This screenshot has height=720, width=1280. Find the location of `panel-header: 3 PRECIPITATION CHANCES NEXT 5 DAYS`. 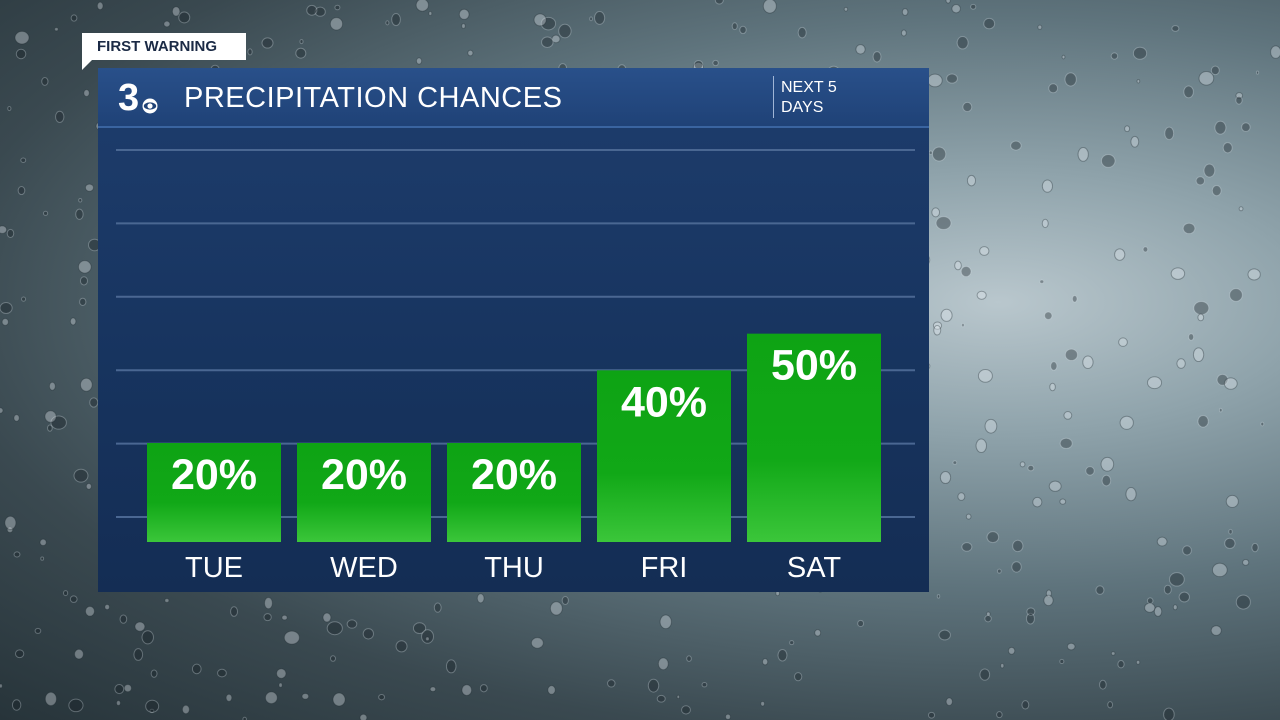

panel-header: 3 PRECIPITATION CHANCES NEXT 5 DAYS is located at coordinates (513, 98).